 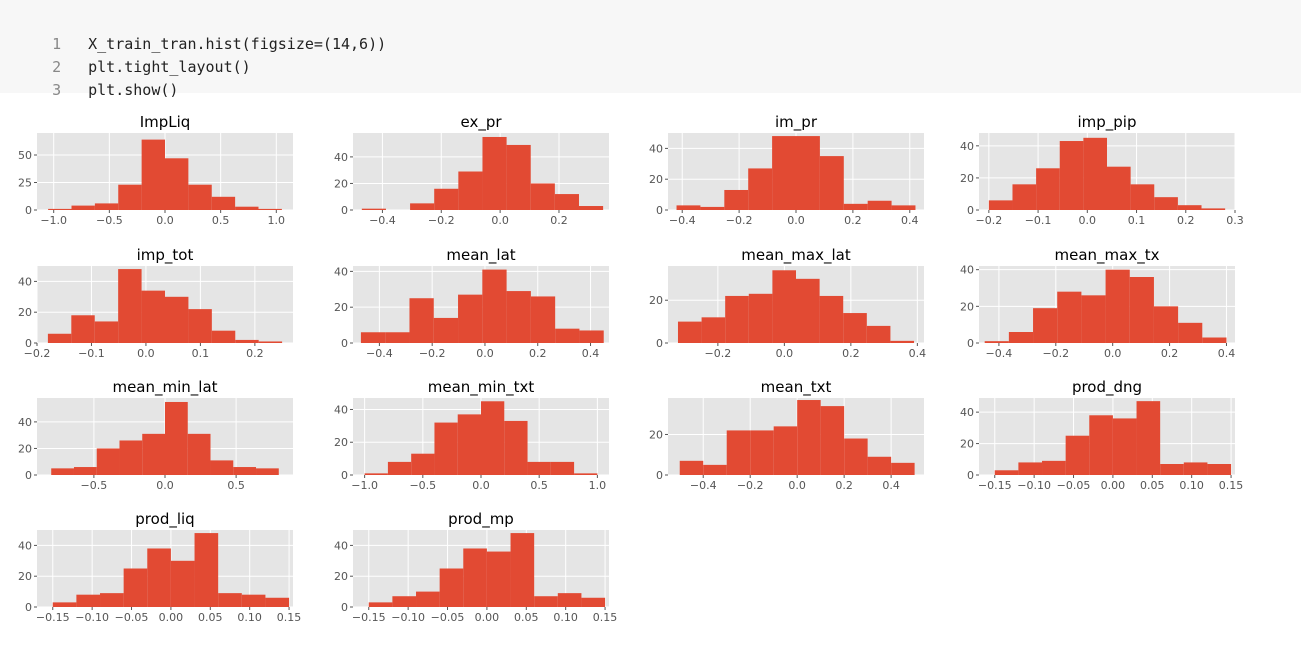 I want to click on x-tick-label: −0.05, so click(x=1074, y=485).